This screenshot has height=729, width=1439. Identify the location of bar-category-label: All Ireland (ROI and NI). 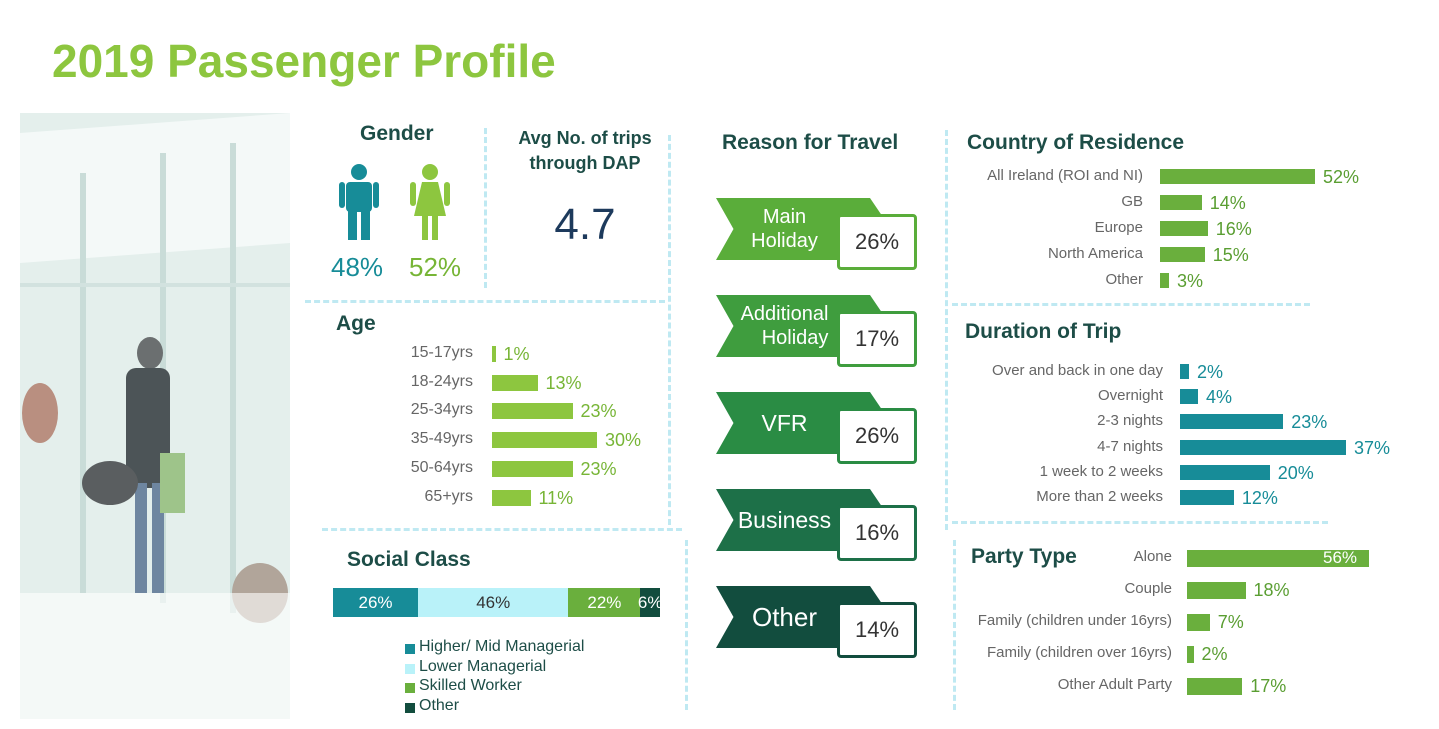
(1065, 175).